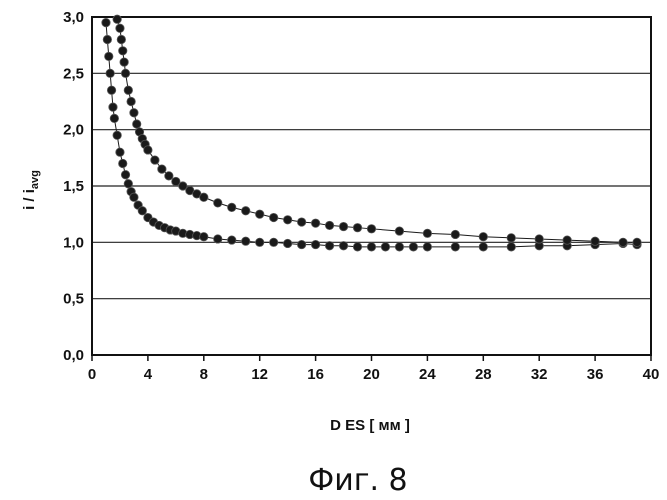 The width and height of the screenshot is (667, 500). Describe the element at coordinates (73, 299) in the screenshot. I see `y-tick-label: 0,5` at that location.